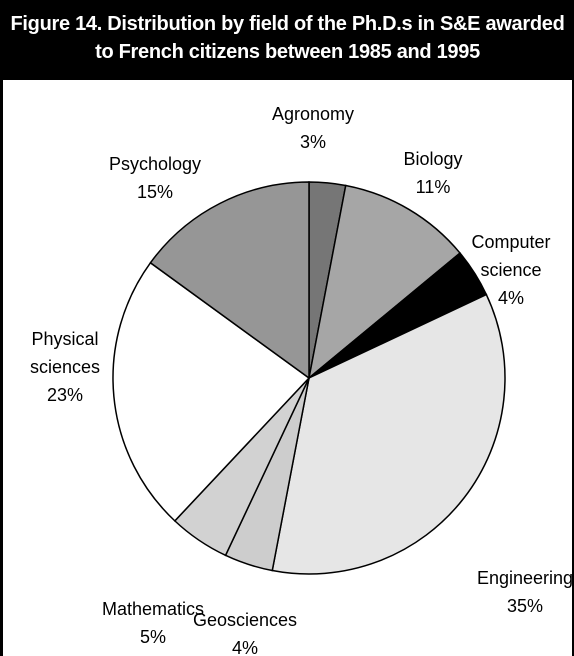  Describe the element at coordinates (433, 187) in the screenshot. I see `value-label: 11%` at that location.